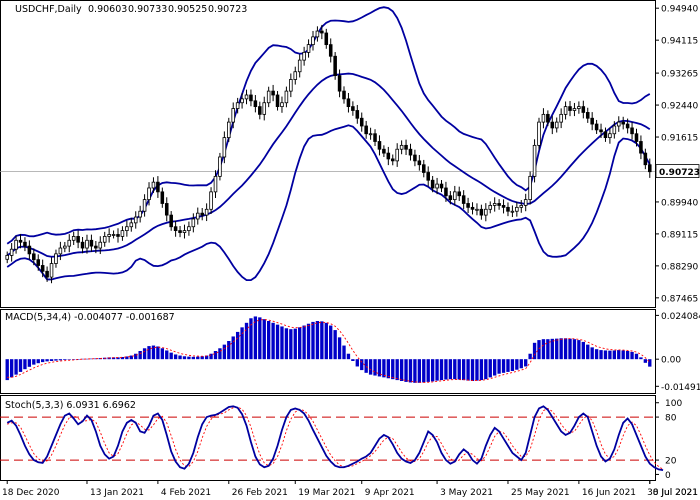 The image size is (700, 500). Describe the element at coordinates (260, 493) in the screenshot. I see `x-tick-label: 26 Feb 2021` at that location.